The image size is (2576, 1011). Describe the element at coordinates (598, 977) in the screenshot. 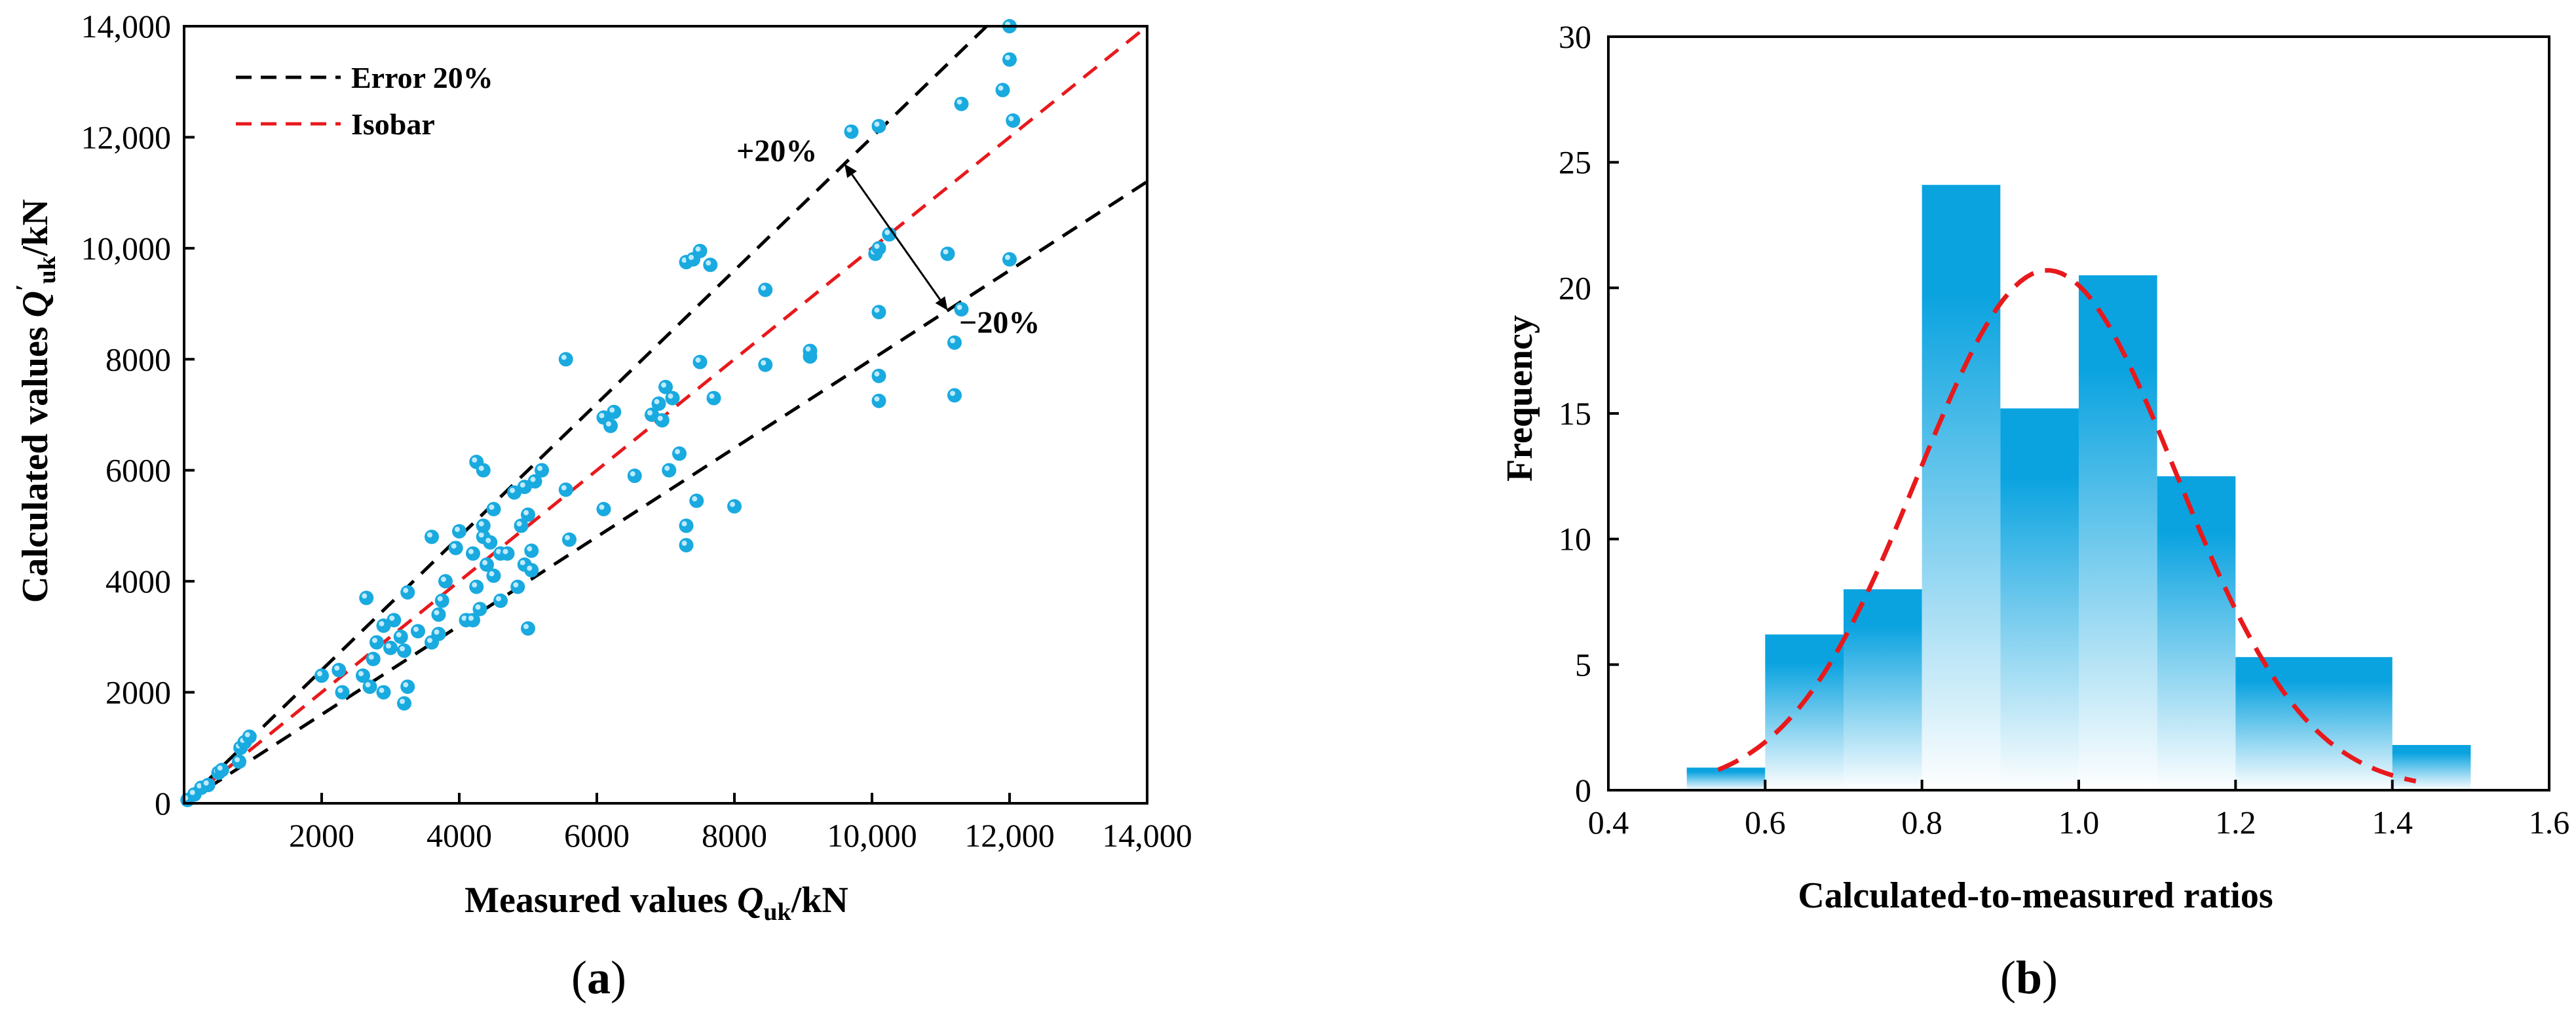

I see `panel-label-a: (a)` at that location.